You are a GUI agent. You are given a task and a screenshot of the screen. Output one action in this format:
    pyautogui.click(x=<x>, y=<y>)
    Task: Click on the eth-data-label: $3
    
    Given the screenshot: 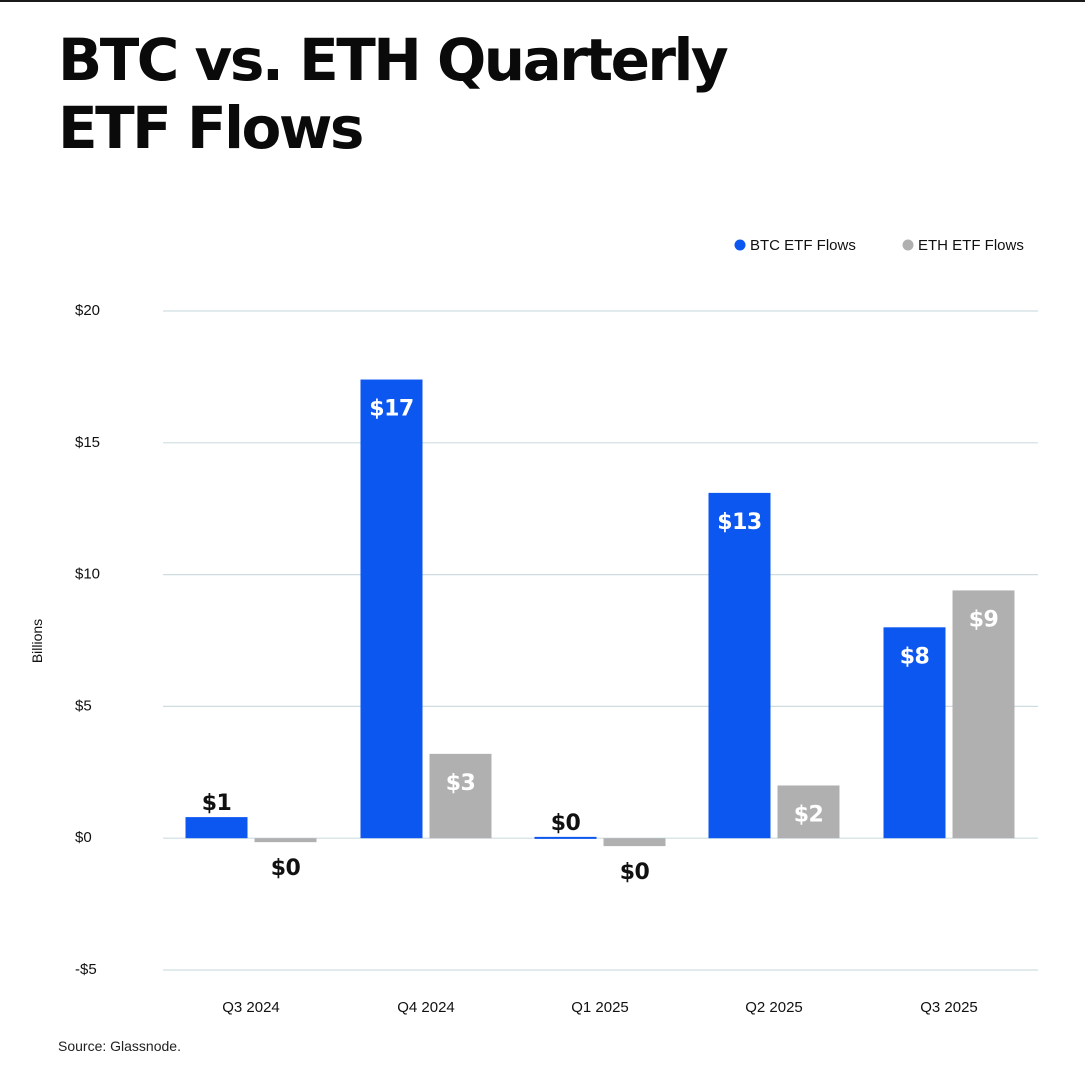 What is the action you would take?
    pyautogui.click(x=461, y=783)
    